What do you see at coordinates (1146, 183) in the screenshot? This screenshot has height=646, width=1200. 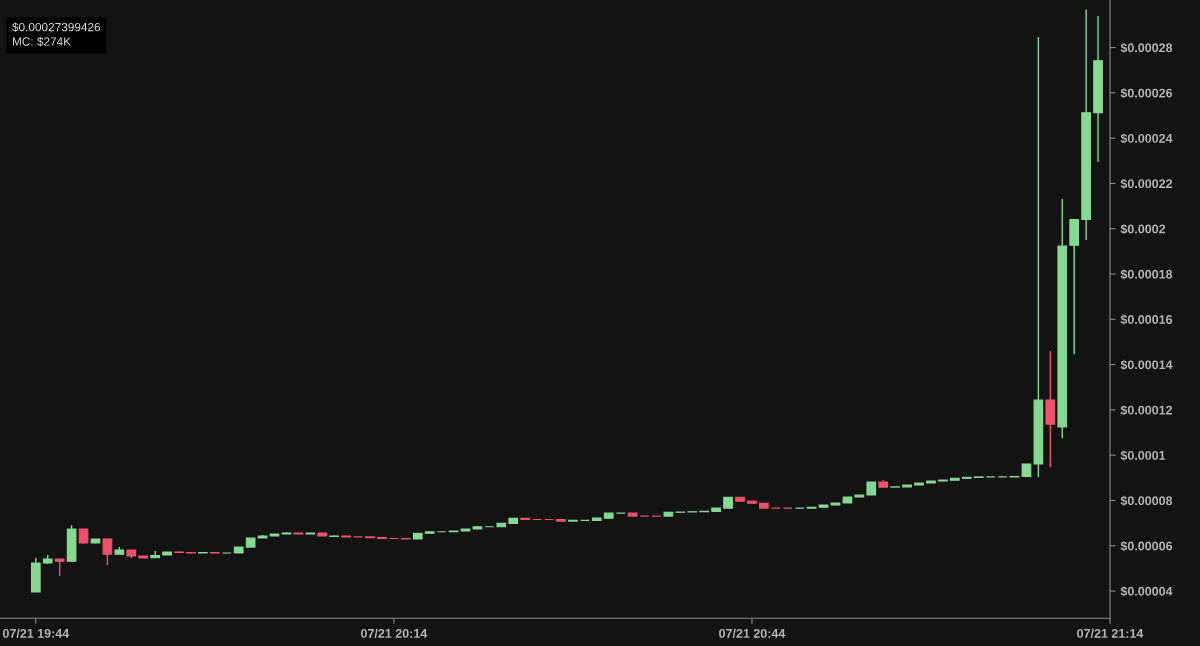 I see `y-tick-label: $0.00022` at bounding box center [1146, 183].